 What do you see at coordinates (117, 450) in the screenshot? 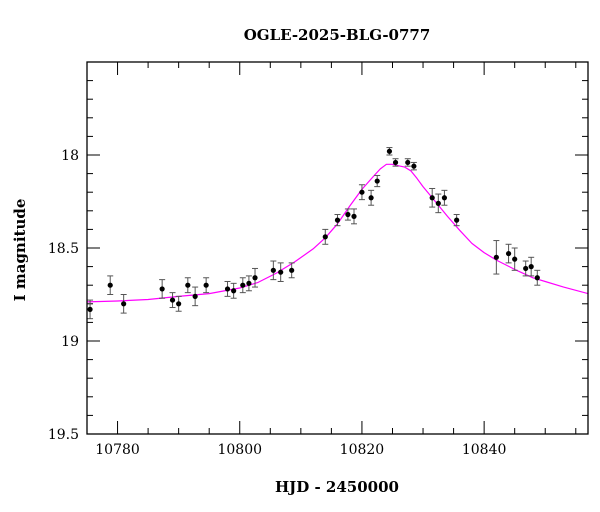
I see `x-tick-label: 10780` at bounding box center [117, 450].